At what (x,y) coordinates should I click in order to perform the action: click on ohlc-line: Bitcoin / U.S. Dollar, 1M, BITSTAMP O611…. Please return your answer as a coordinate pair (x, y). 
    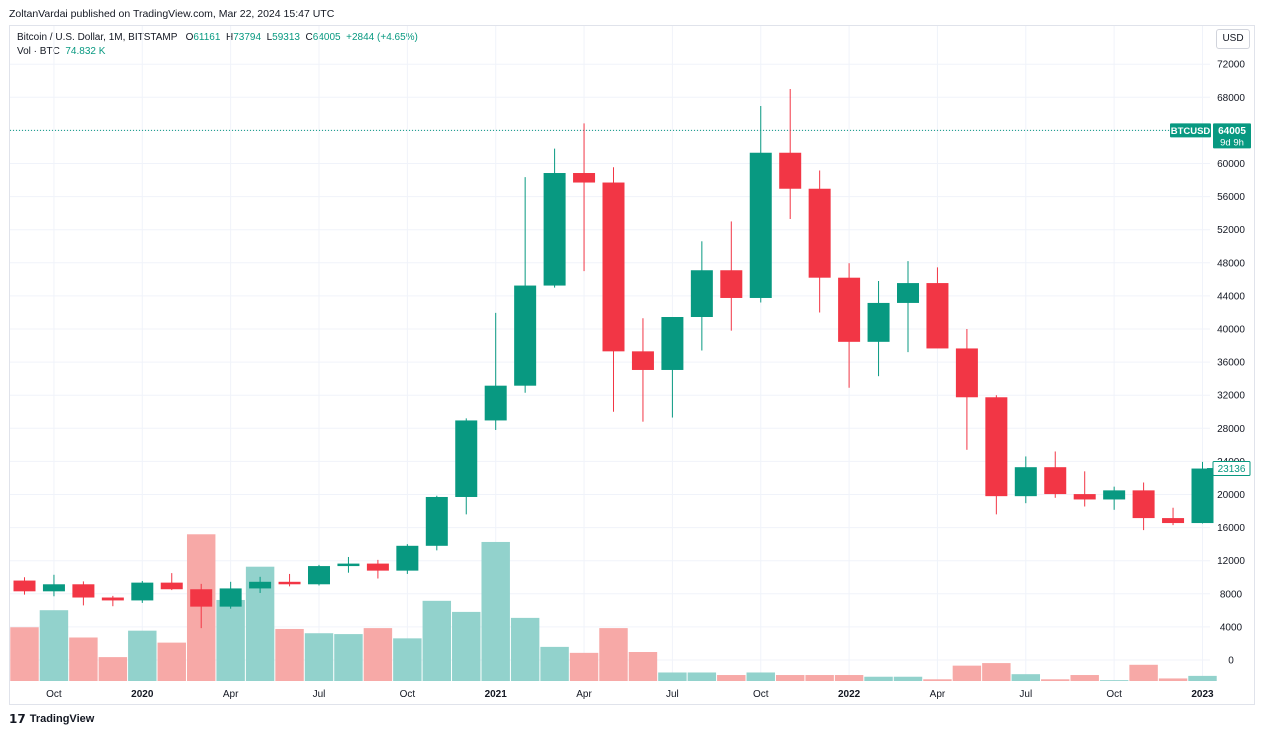
    Looking at the image, I should click on (217, 38).